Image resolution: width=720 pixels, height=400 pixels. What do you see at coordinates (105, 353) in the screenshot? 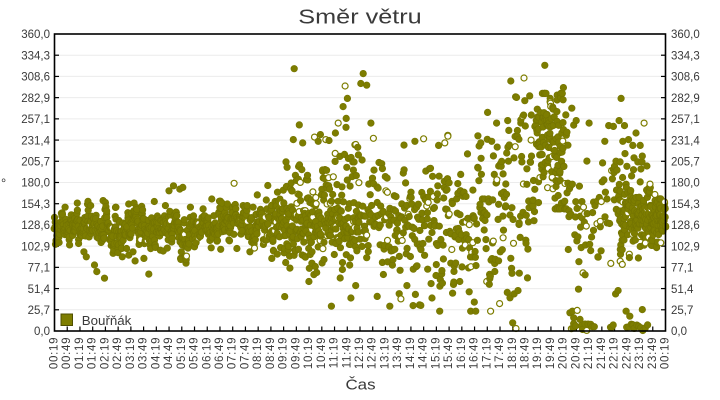
I see `svg-text: 02:19` at bounding box center [105, 353].